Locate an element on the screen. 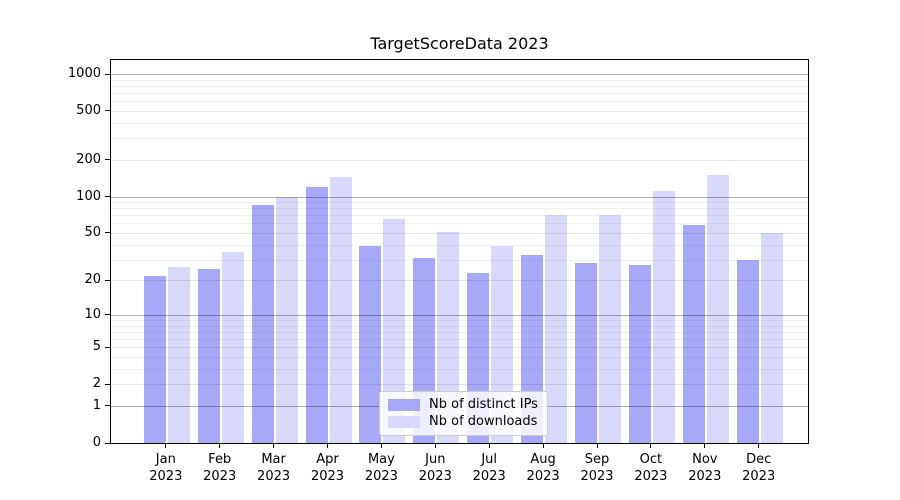 Image resolution: width=900 pixels, height=500 pixels. legend-item-distinct-ips: Nb of distinct IPs is located at coordinates (463, 404).